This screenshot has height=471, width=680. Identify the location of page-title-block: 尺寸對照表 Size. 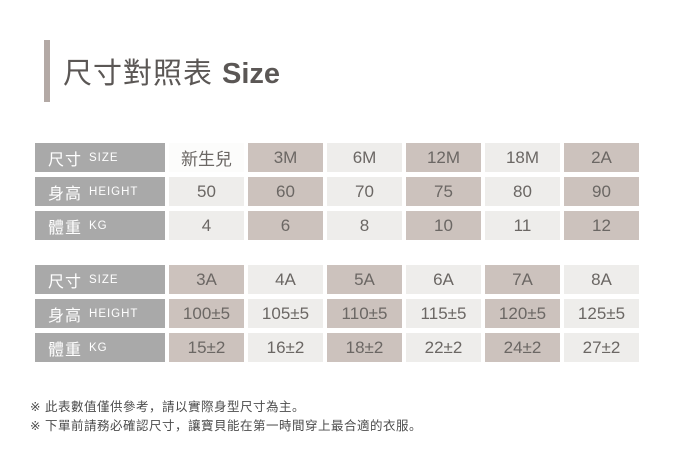
(162, 71).